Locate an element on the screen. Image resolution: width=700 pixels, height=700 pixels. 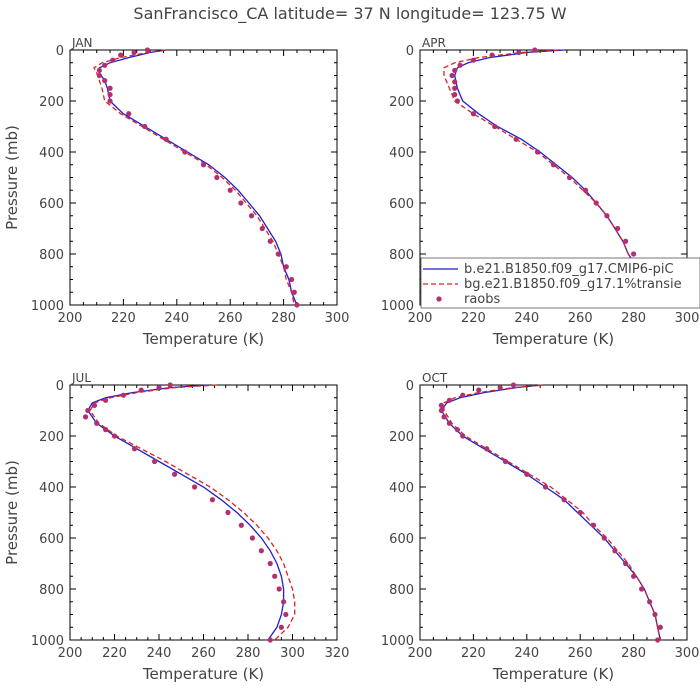
plot-frame is located at coordinates (203, 512).